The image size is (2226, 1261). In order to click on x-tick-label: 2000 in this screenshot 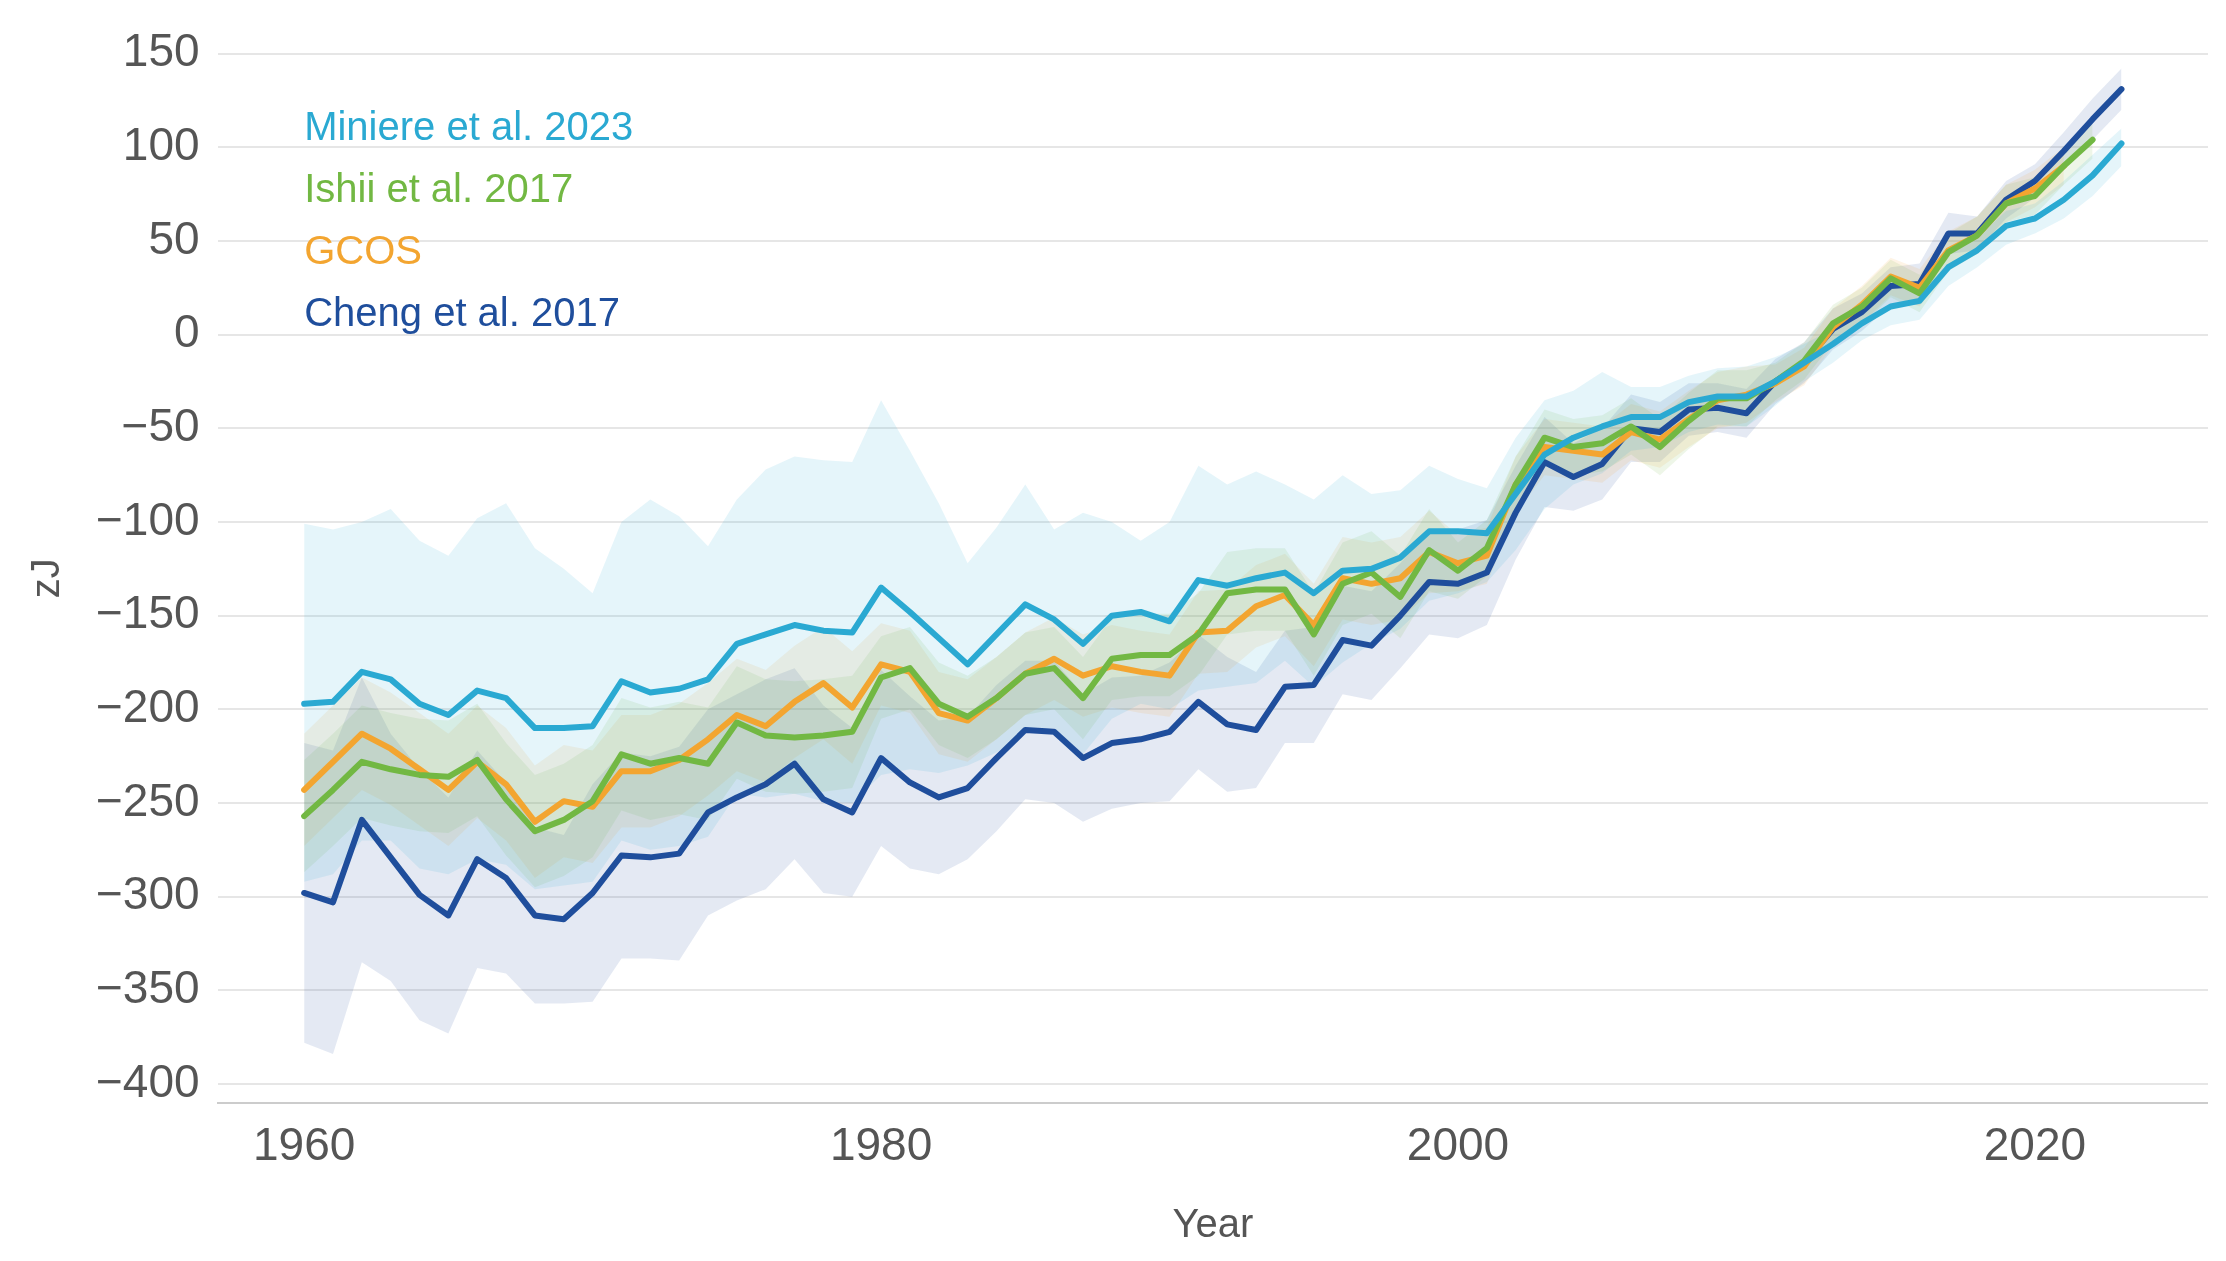, I will do `click(1458, 1144)`.